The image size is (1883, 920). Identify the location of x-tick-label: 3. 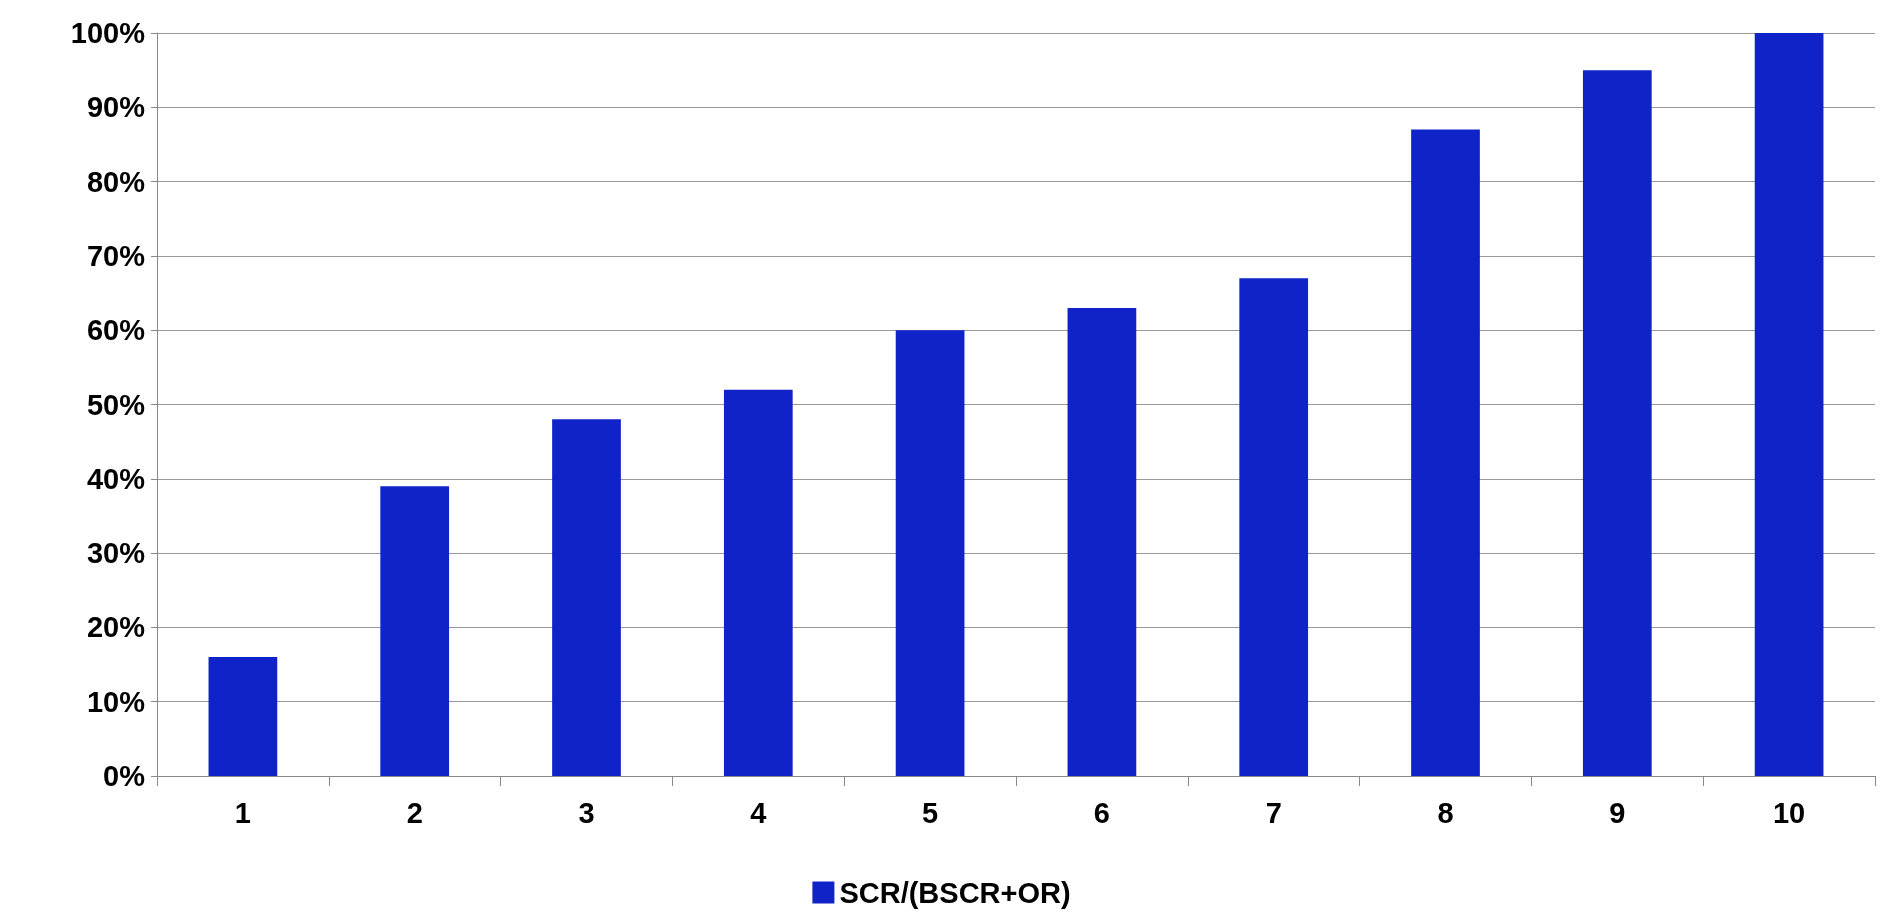
(586, 812).